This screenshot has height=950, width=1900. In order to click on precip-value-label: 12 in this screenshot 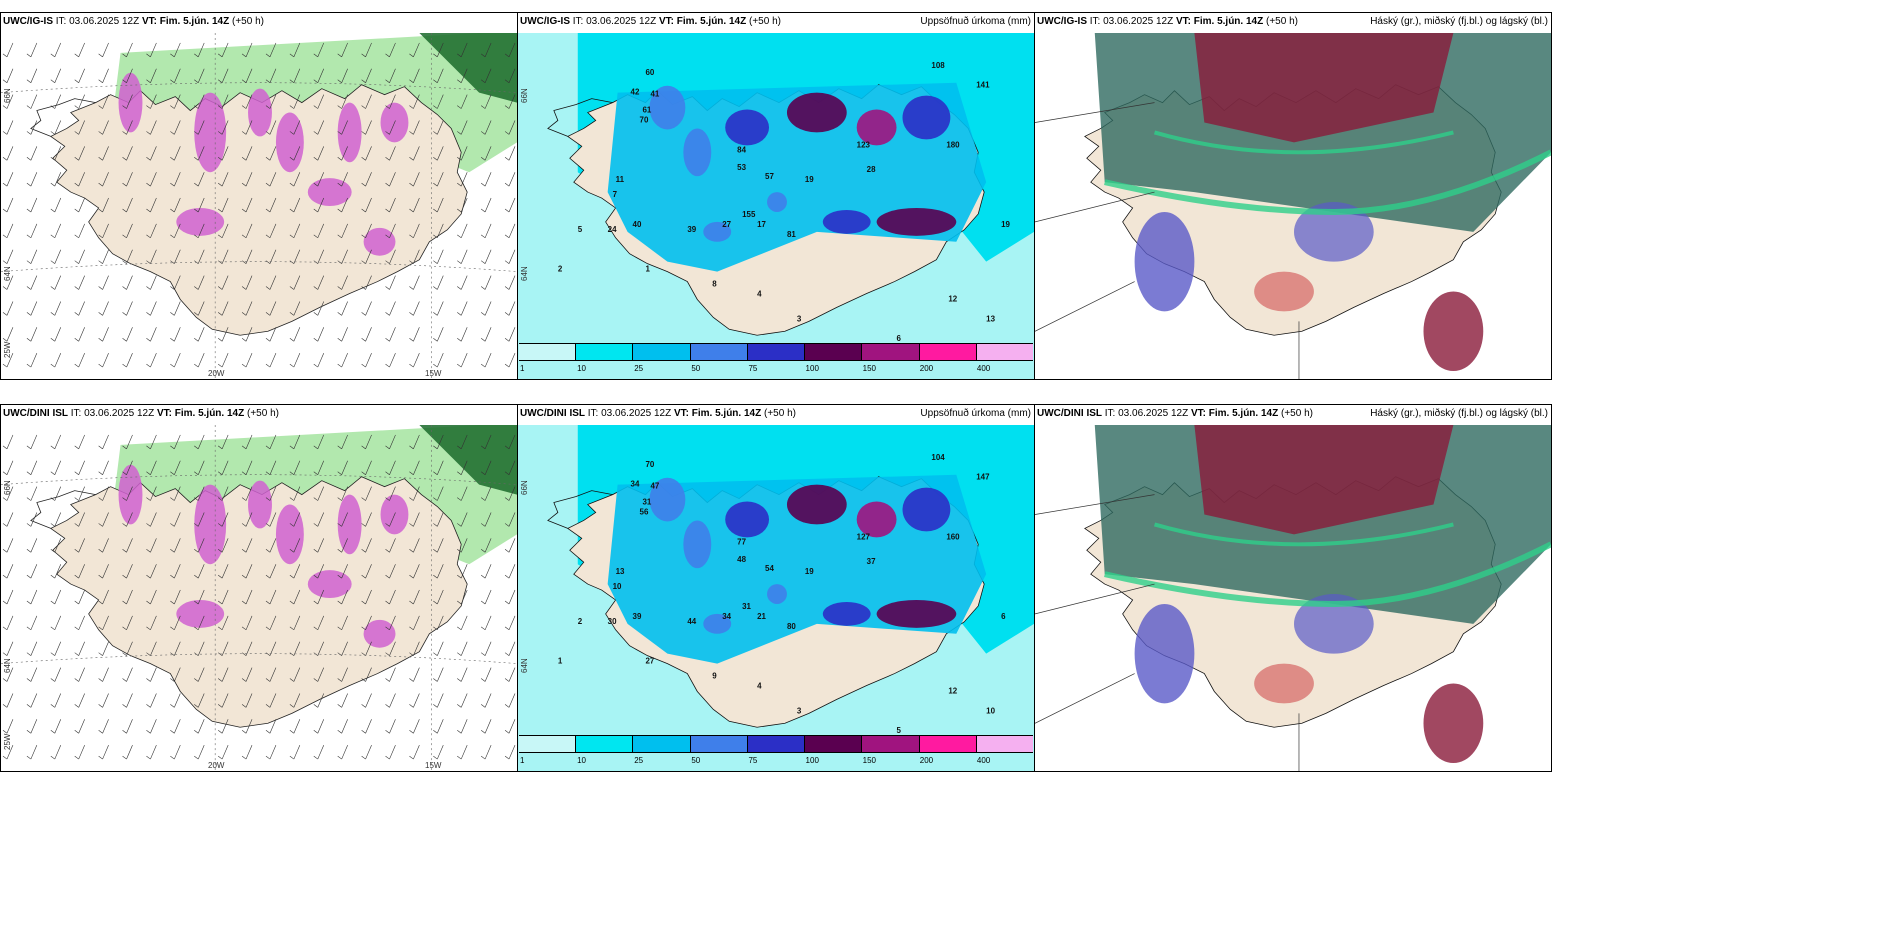, I will do `click(952, 690)`.